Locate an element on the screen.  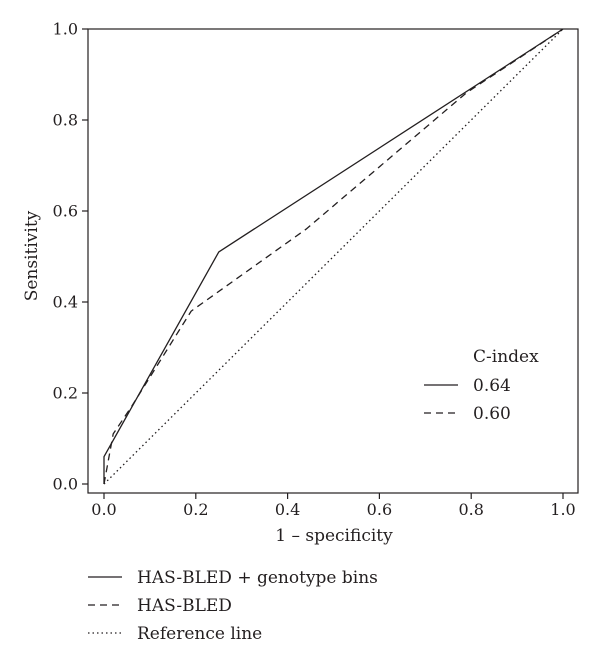
y-tick-label: 0.4 is located at coordinates (65, 302).